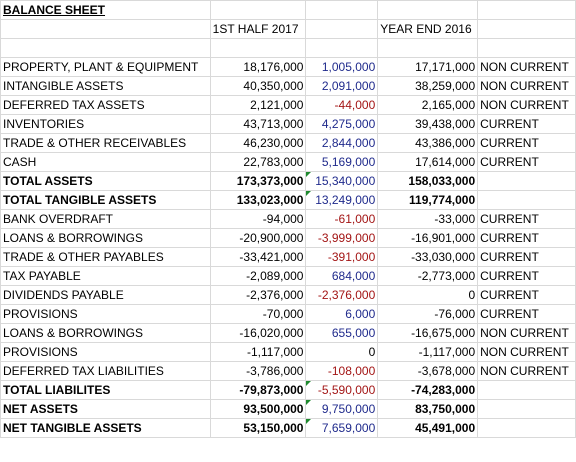  I want to click on value-current: -70,000, so click(258, 314).